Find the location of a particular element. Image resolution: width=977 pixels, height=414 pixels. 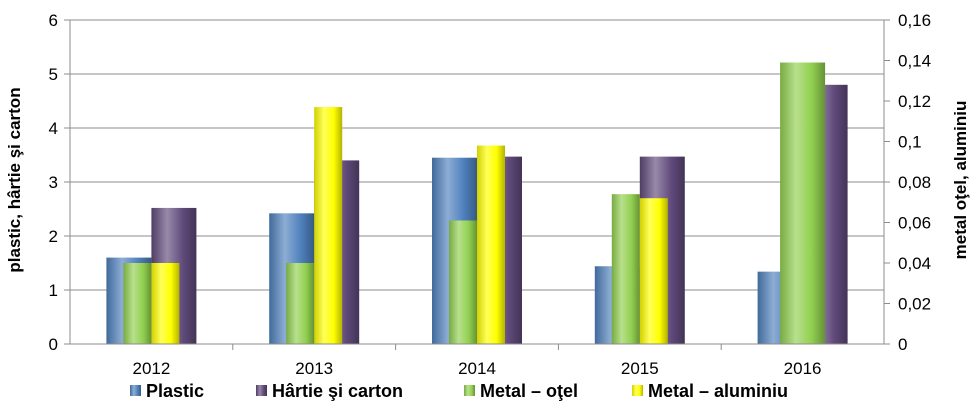

bar-metal-aluminiu-2014 is located at coordinates (491, 244).